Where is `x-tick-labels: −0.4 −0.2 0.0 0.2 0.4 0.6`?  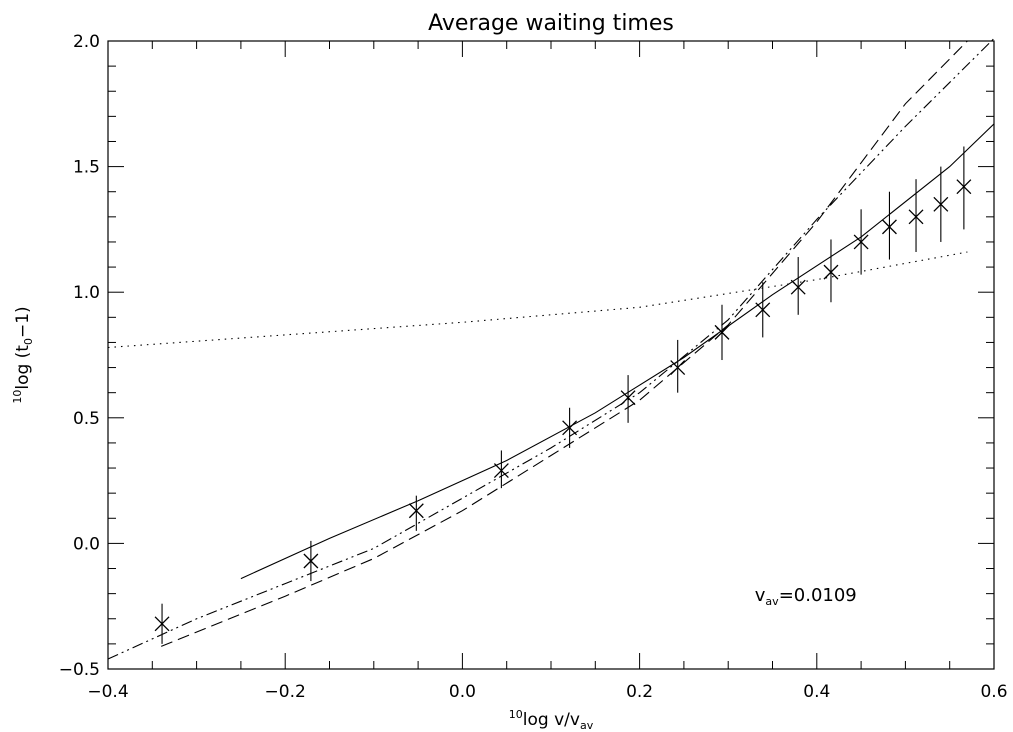 x-tick-labels: −0.4 −0.2 0.0 0.2 0.4 0.6 is located at coordinates (547, 692).